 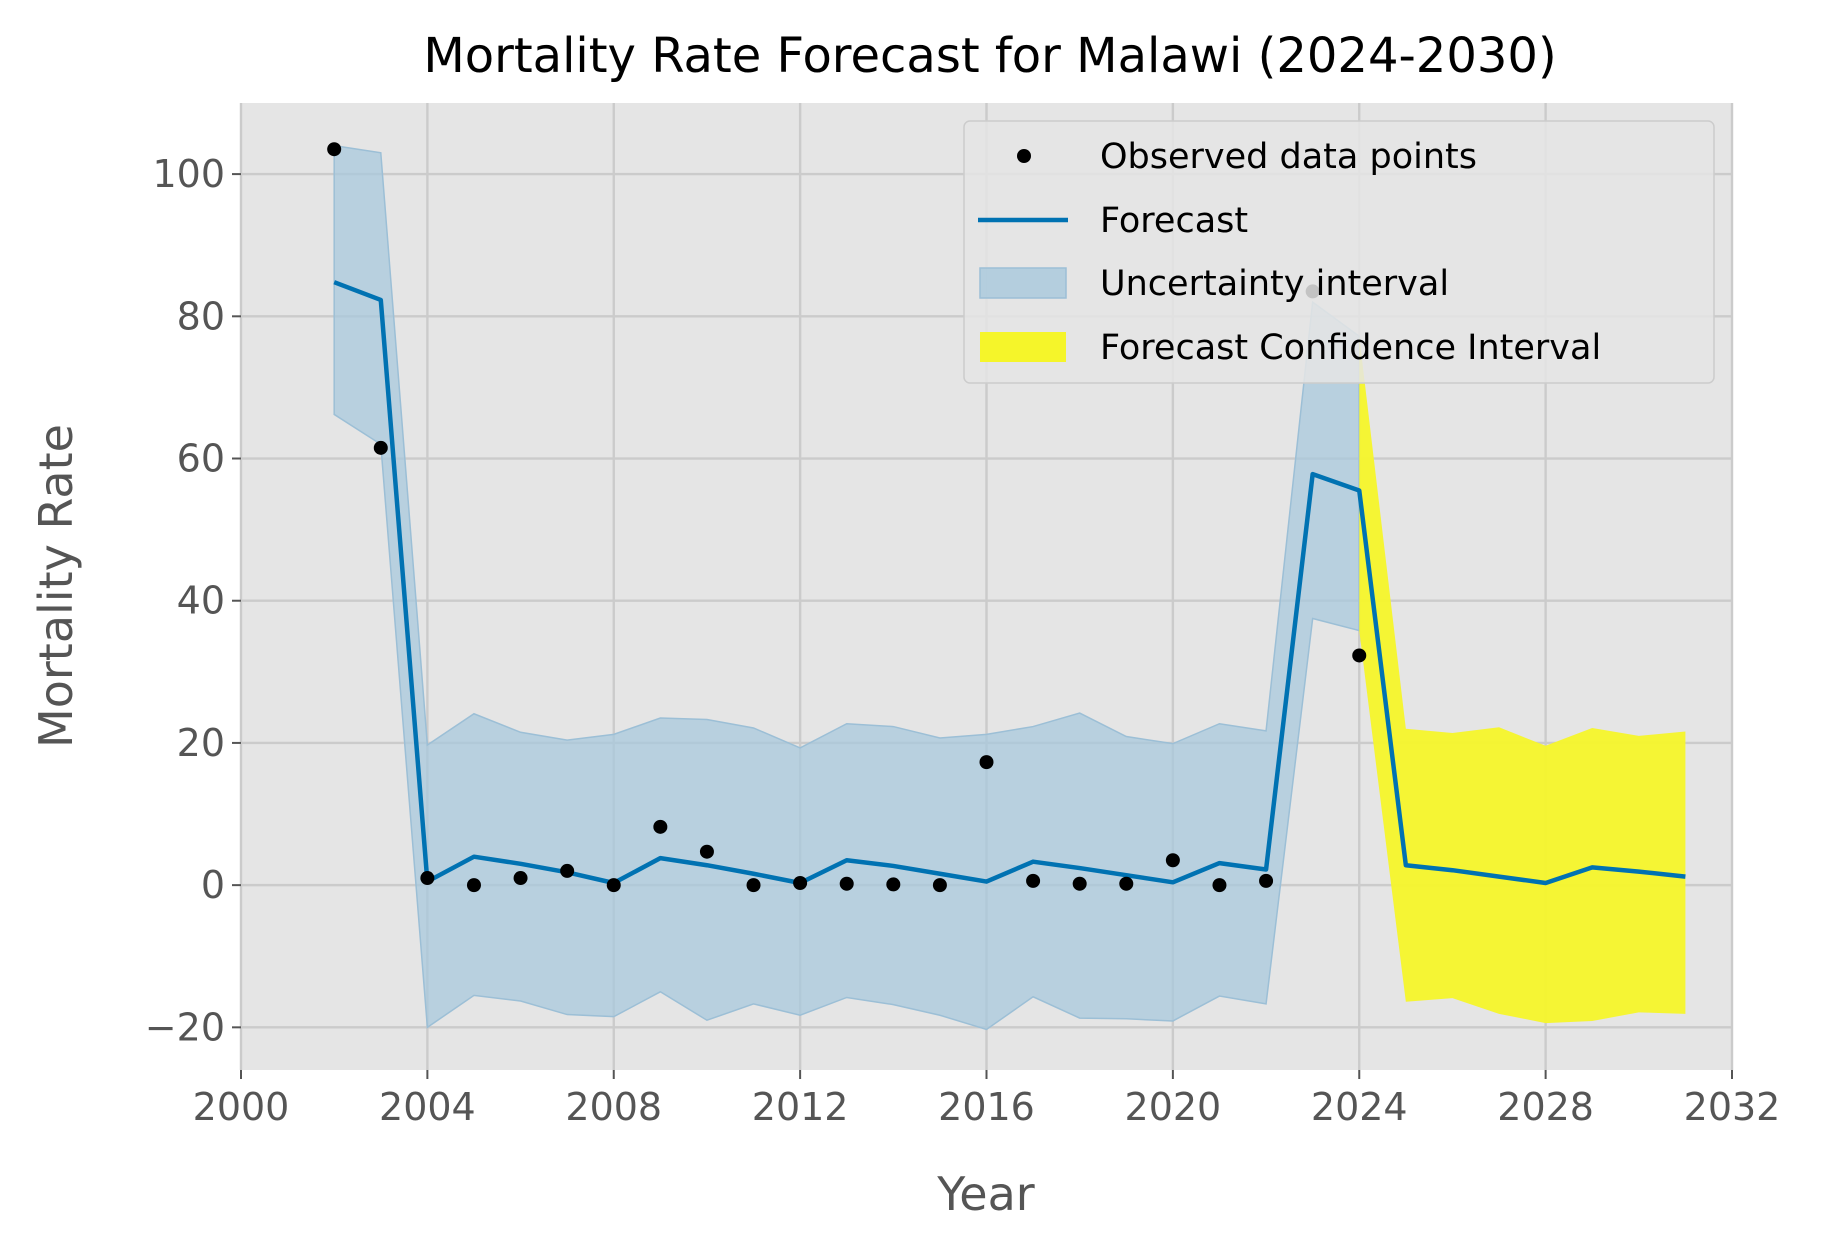 What do you see at coordinates (660, 826) in the screenshot?
I see `observed-point-2009` at bounding box center [660, 826].